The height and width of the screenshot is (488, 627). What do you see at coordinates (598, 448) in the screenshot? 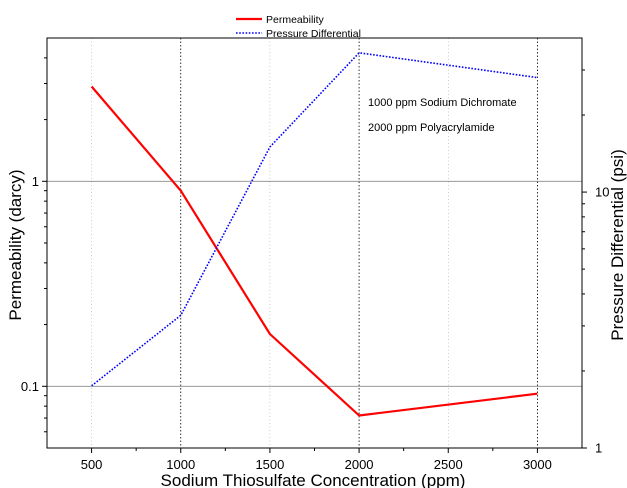
I see `y-right-tick-label: 1` at bounding box center [598, 448].